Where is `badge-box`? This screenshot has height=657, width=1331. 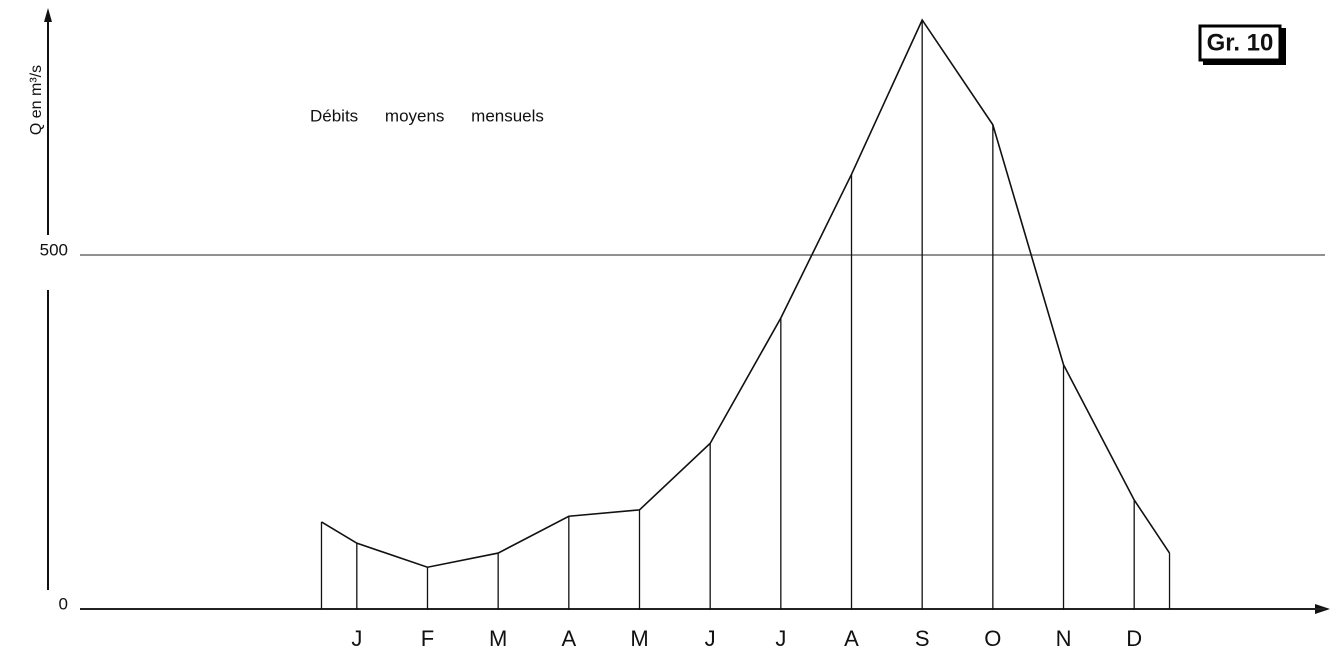
badge-box is located at coordinates (1240, 43).